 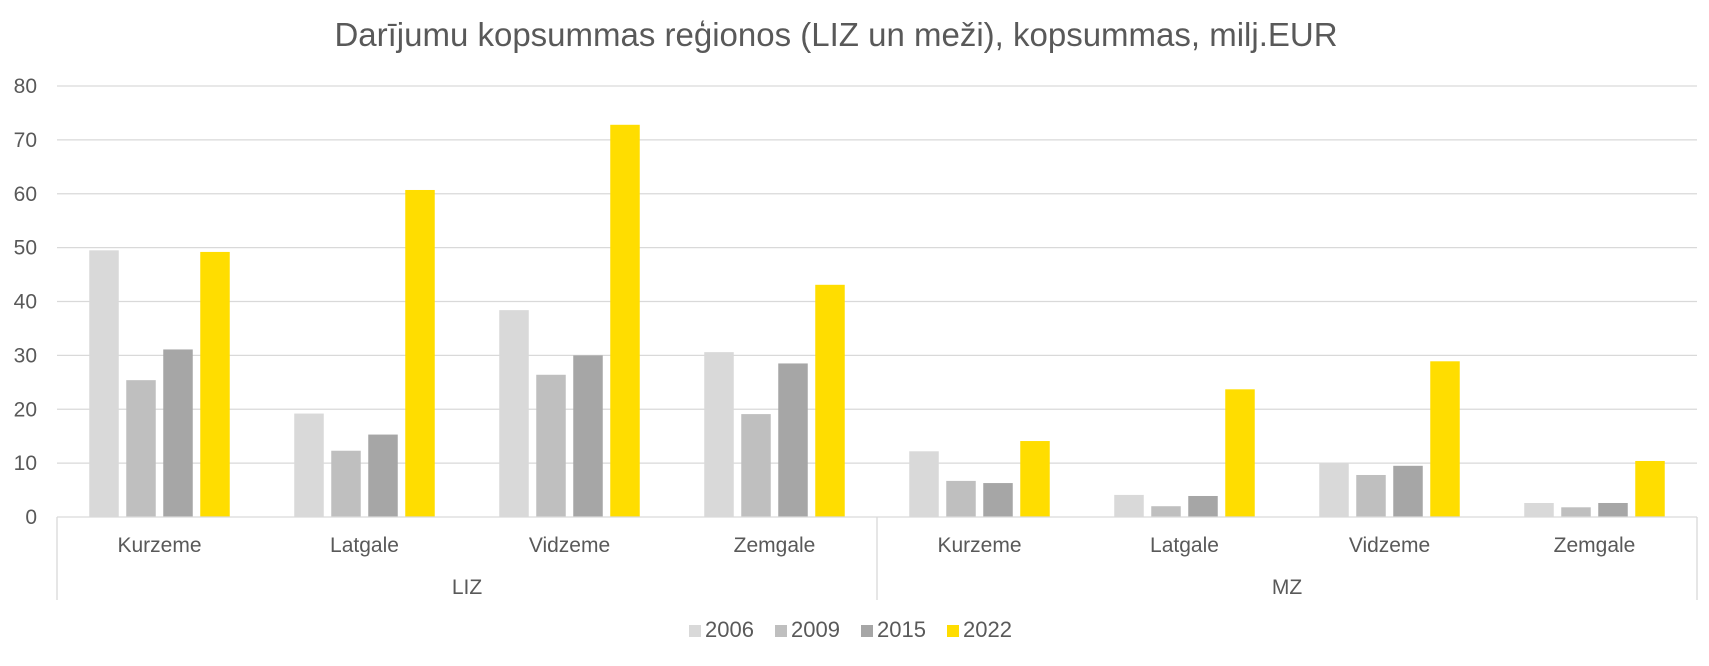 I want to click on bar-mz-mz-zemgale-2022, so click(x=1650, y=488).